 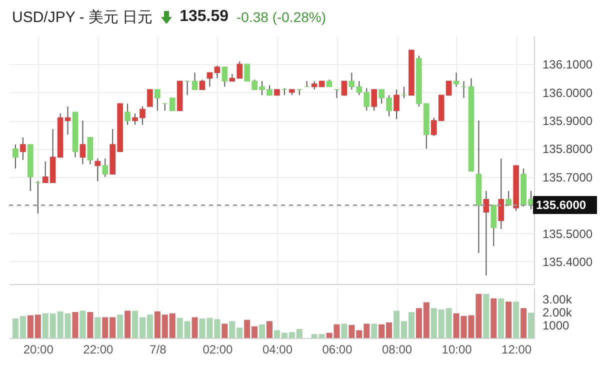 I want to click on y-tick-label: 135.7000, so click(x=567, y=177).